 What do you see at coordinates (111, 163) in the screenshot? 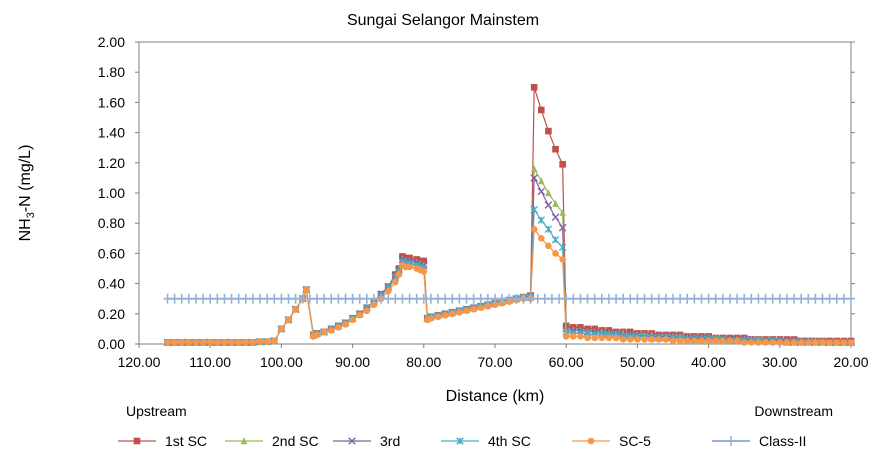
I see `y-tick-label: 1.20` at bounding box center [111, 163].